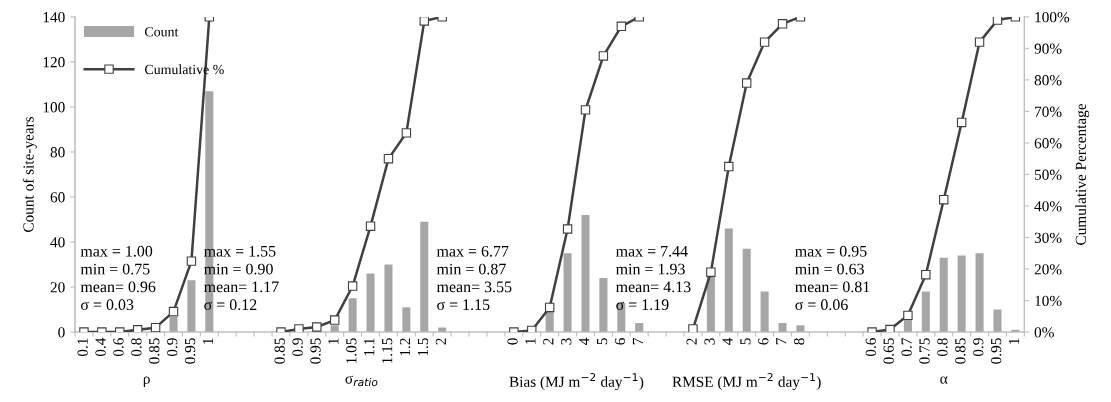 Image resolution: width=1111 pixels, height=402 pixels. I want to click on annotation: max = 6.77 min = 0.87 mean= 3.55 σ = 1.15, so click(474, 278).